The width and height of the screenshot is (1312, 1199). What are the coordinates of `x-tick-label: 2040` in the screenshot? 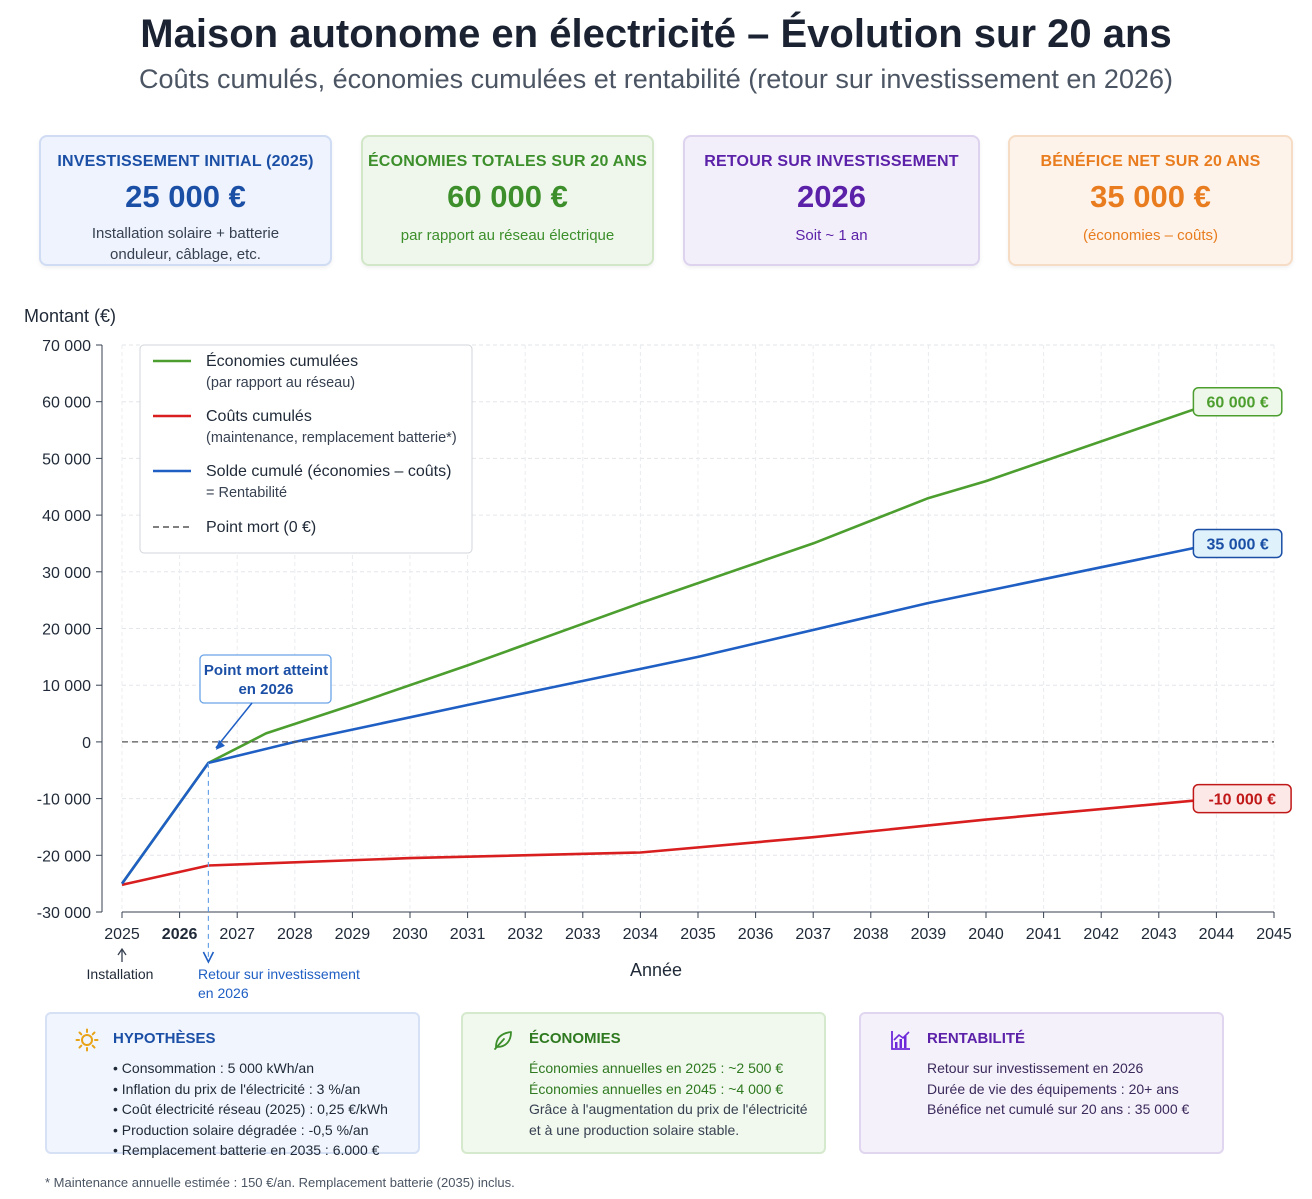 It's located at (986, 934).